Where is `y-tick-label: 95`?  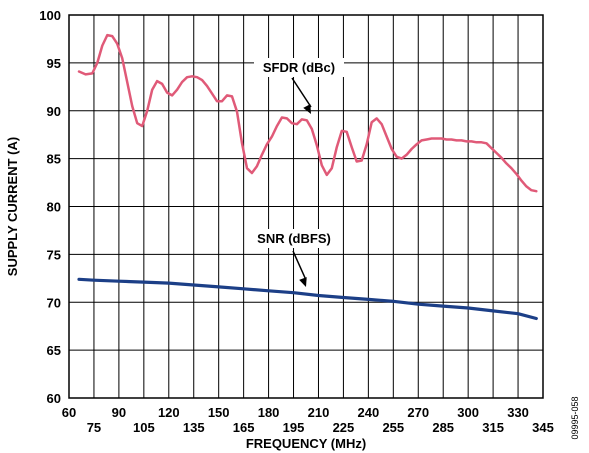
y-tick-label: 95 is located at coordinates (54, 63).